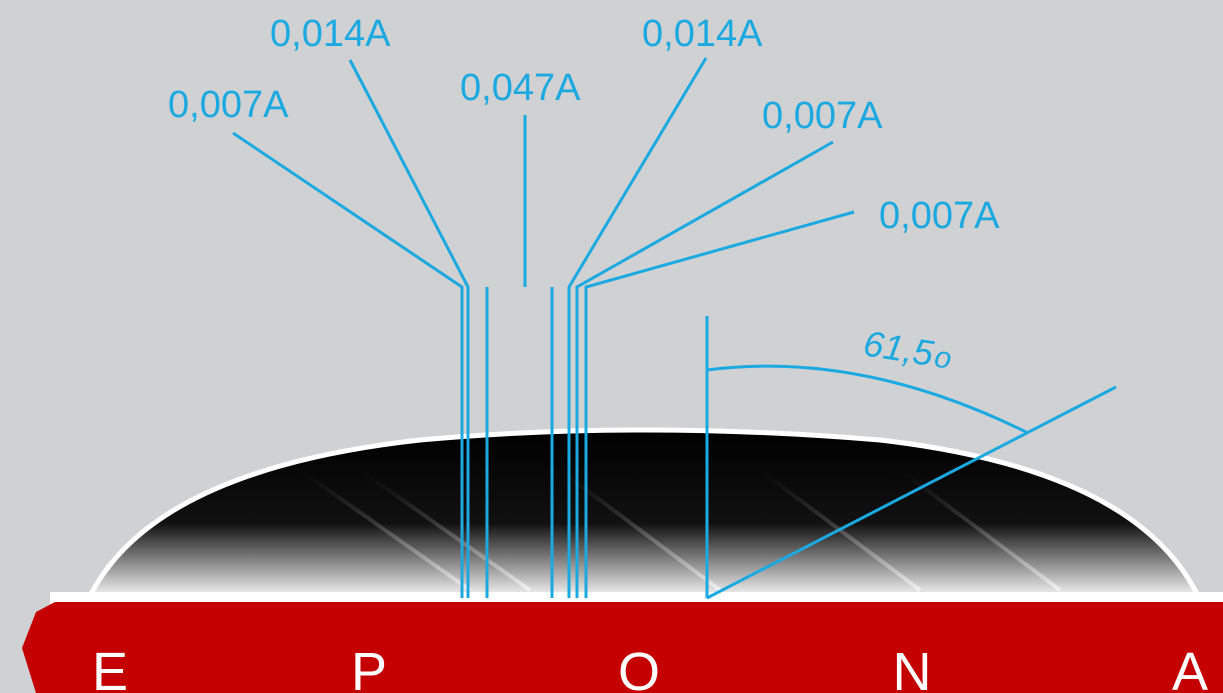 The width and height of the screenshot is (1223, 693). What do you see at coordinates (939, 216) in the screenshot?
I see `label-far-right-lower: 0,007A` at bounding box center [939, 216].